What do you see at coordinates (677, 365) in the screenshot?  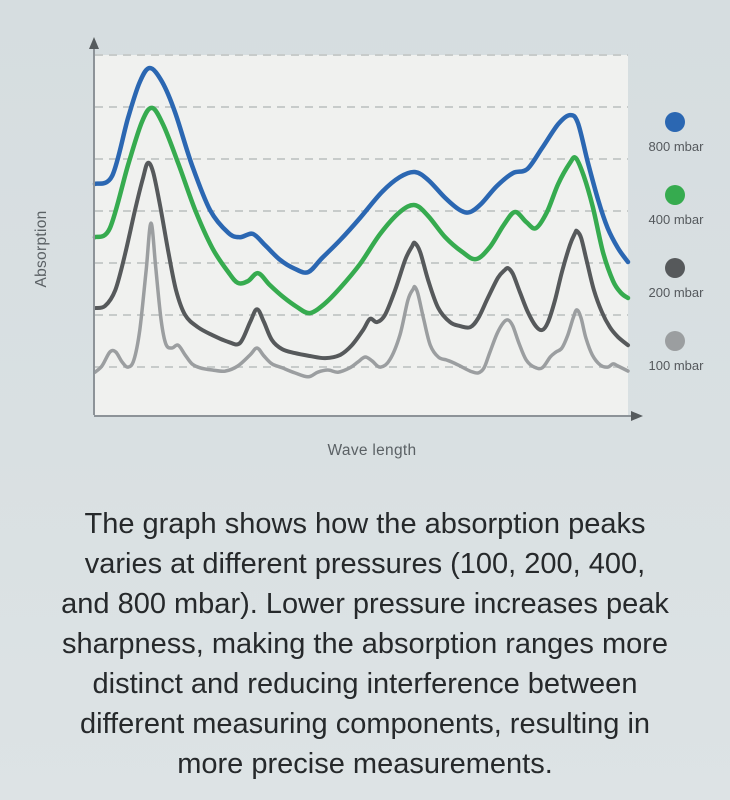 I see `legend-label: 100 mbar` at bounding box center [677, 365].